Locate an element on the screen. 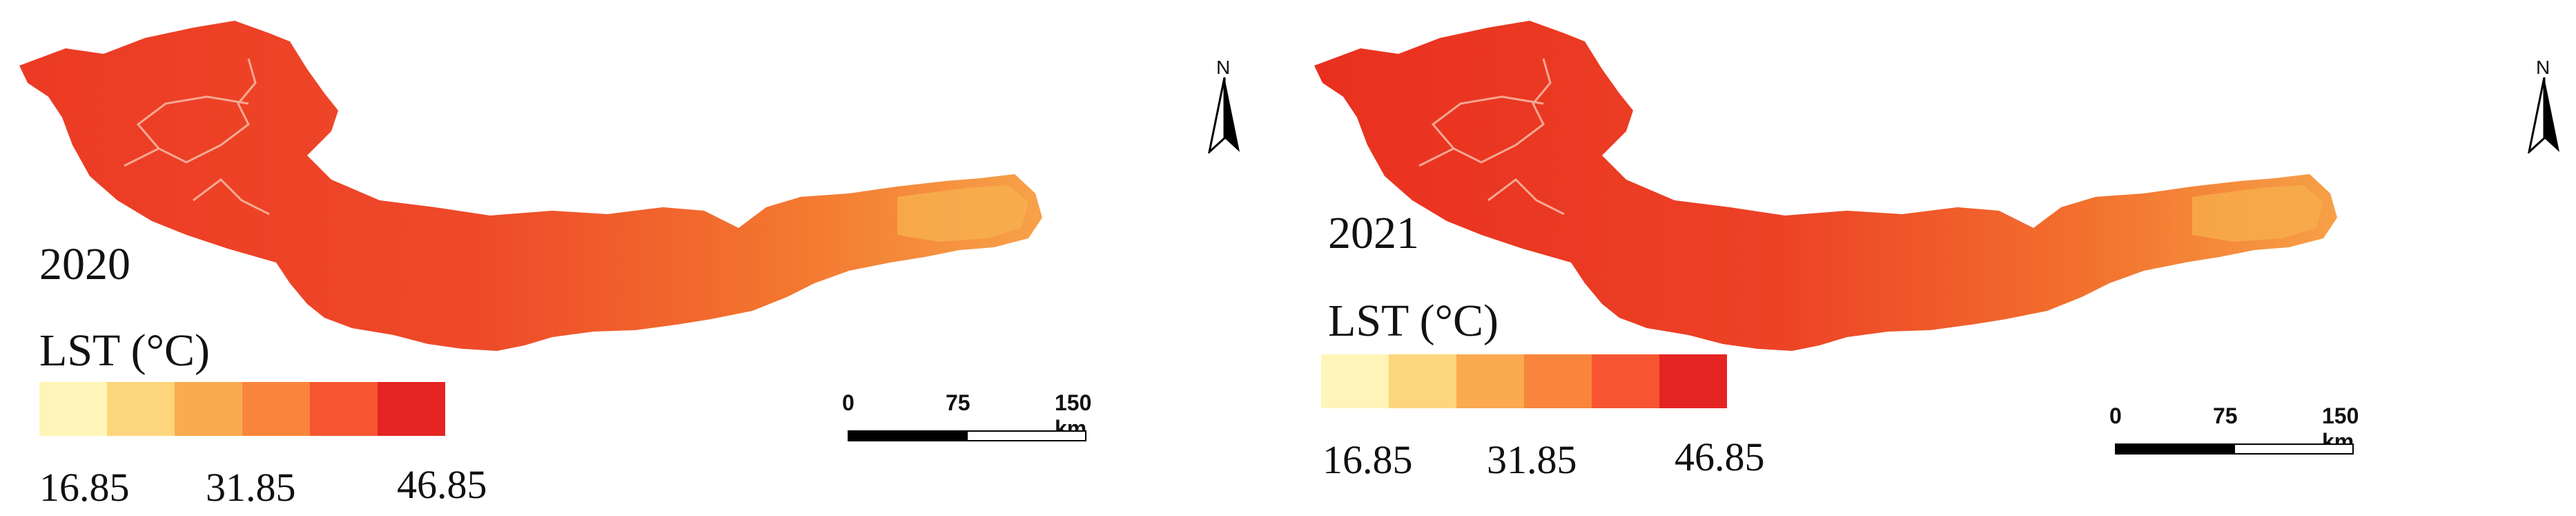 Image resolution: width=2576 pixels, height=516 pixels. year-label: 2021 is located at coordinates (1373, 233).